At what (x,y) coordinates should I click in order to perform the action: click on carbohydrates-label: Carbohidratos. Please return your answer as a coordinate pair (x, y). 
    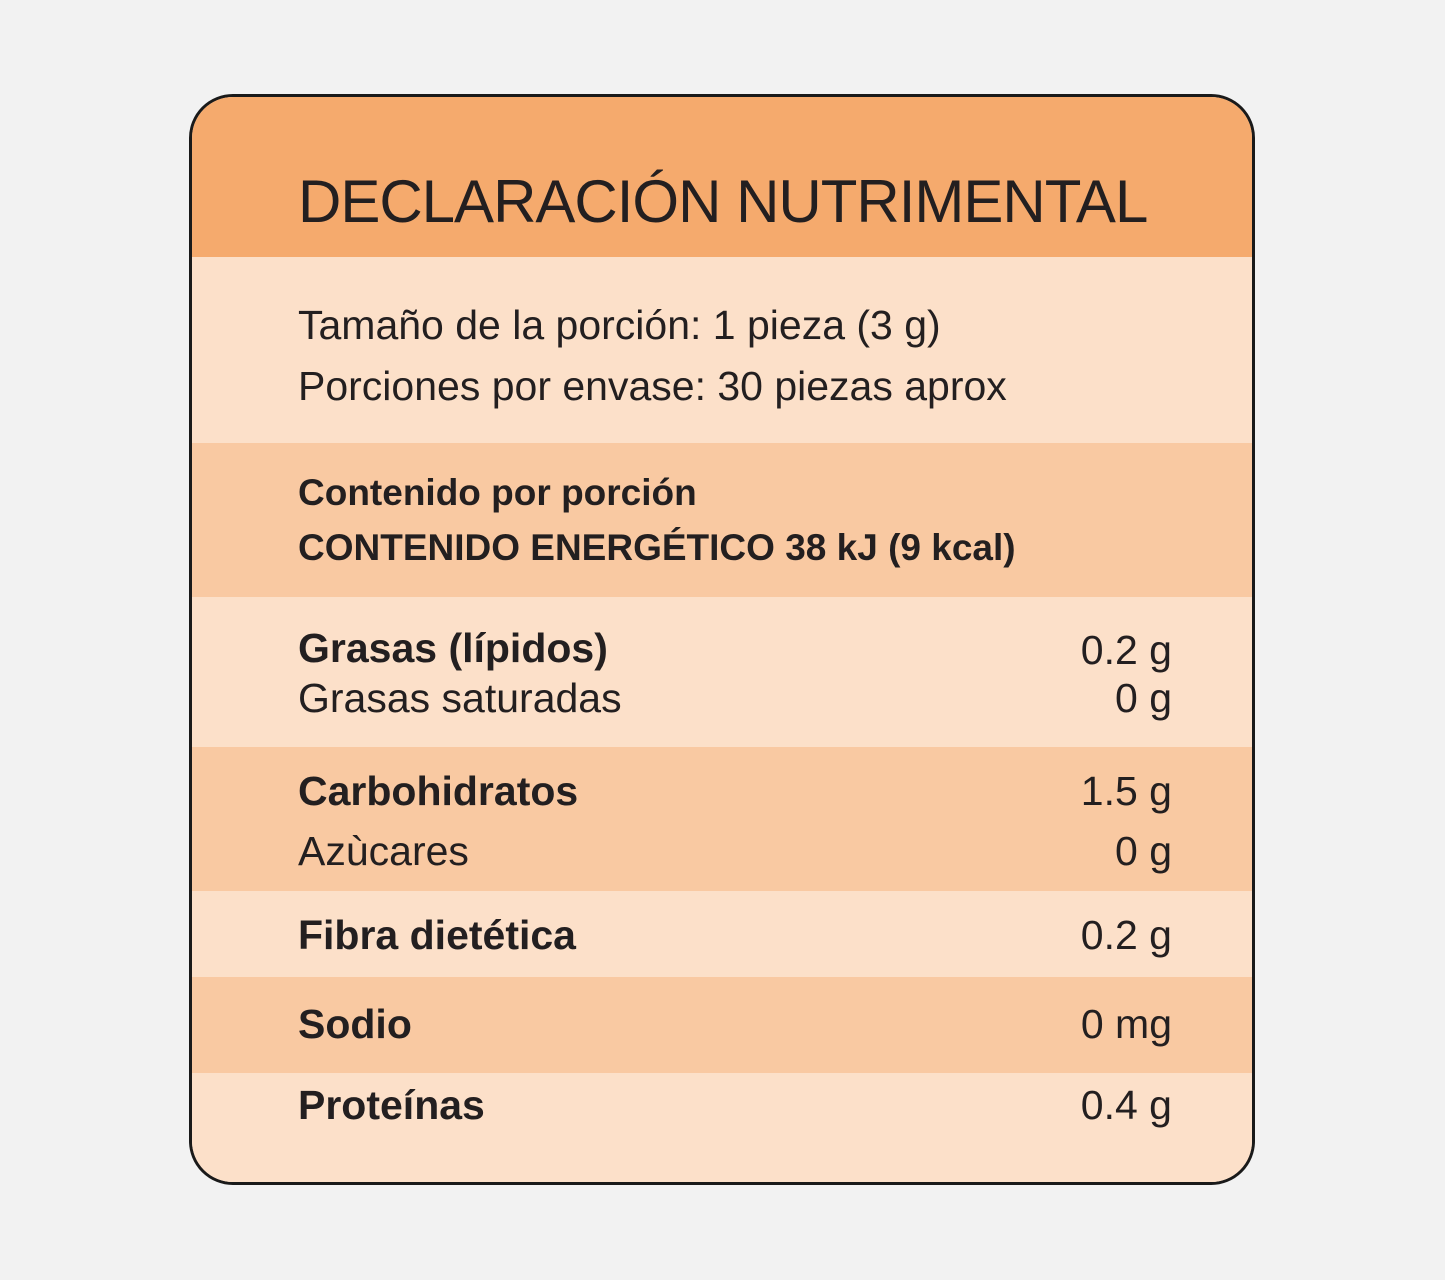
    Looking at the image, I should click on (438, 791).